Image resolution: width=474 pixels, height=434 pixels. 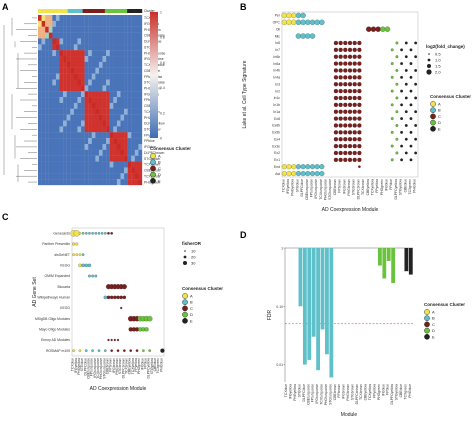 What do you see at coordinates (277, 167) in the screenshot?
I see `panel-b-row-label: End` at bounding box center [277, 167].